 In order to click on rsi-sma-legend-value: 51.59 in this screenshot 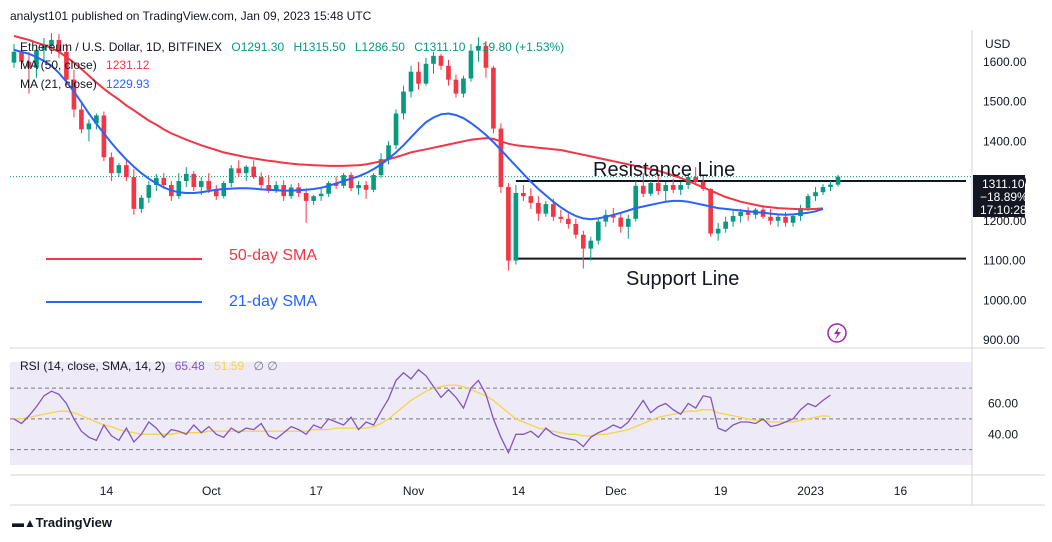, I will do `click(229, 366)`.